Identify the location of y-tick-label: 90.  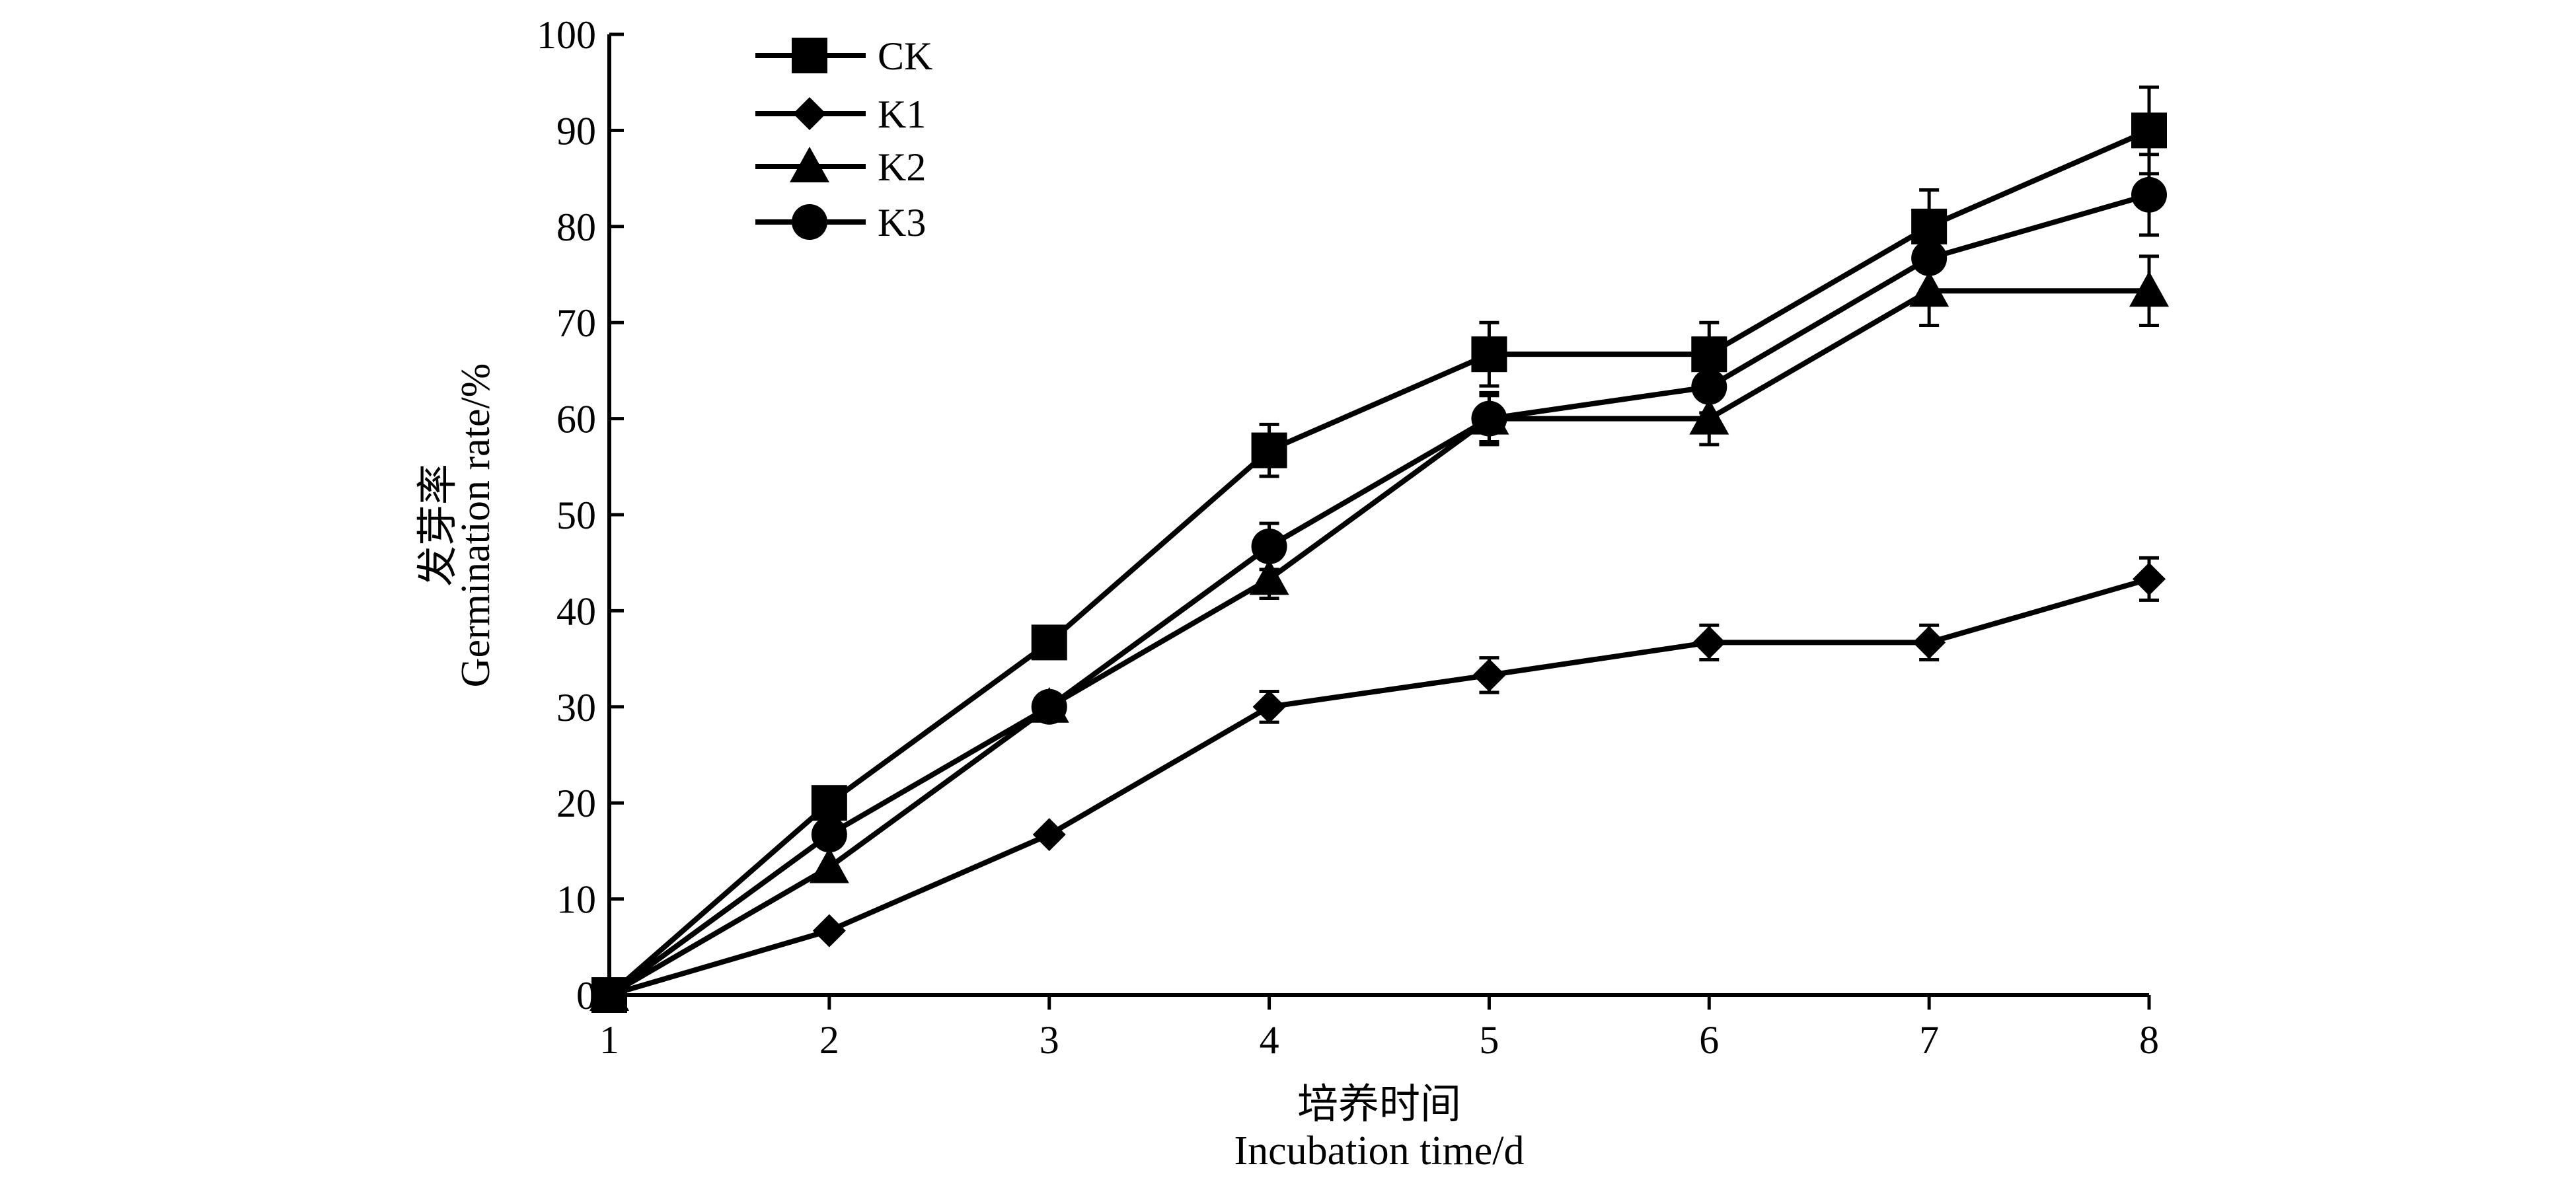
(576, 131).